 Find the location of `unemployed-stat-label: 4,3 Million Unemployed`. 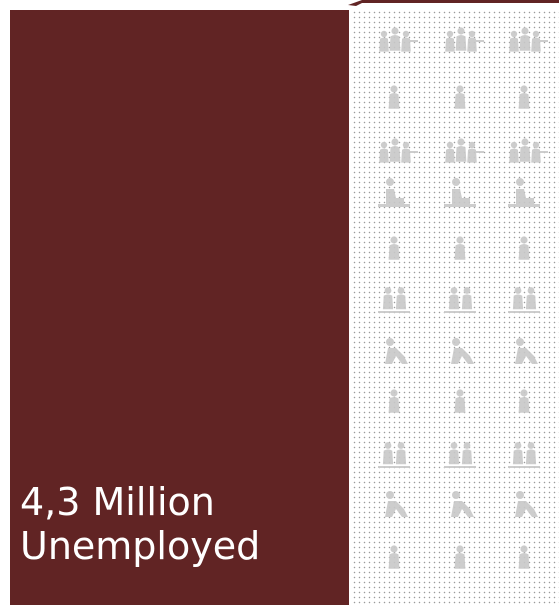

unemployed-stat-label: 4,3 Million Unemployed is located at coordinates (140, 524).